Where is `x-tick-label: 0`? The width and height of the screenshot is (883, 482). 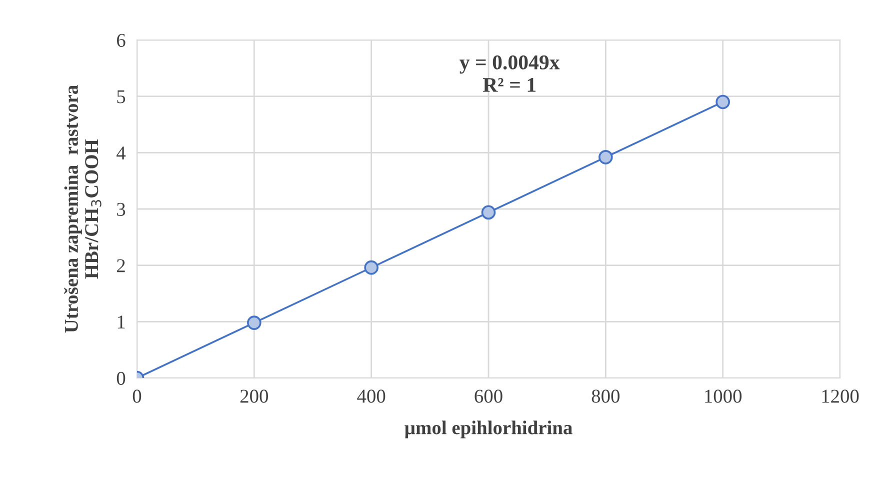
x-tick-label: 0 is located at coordinates (137, 396).